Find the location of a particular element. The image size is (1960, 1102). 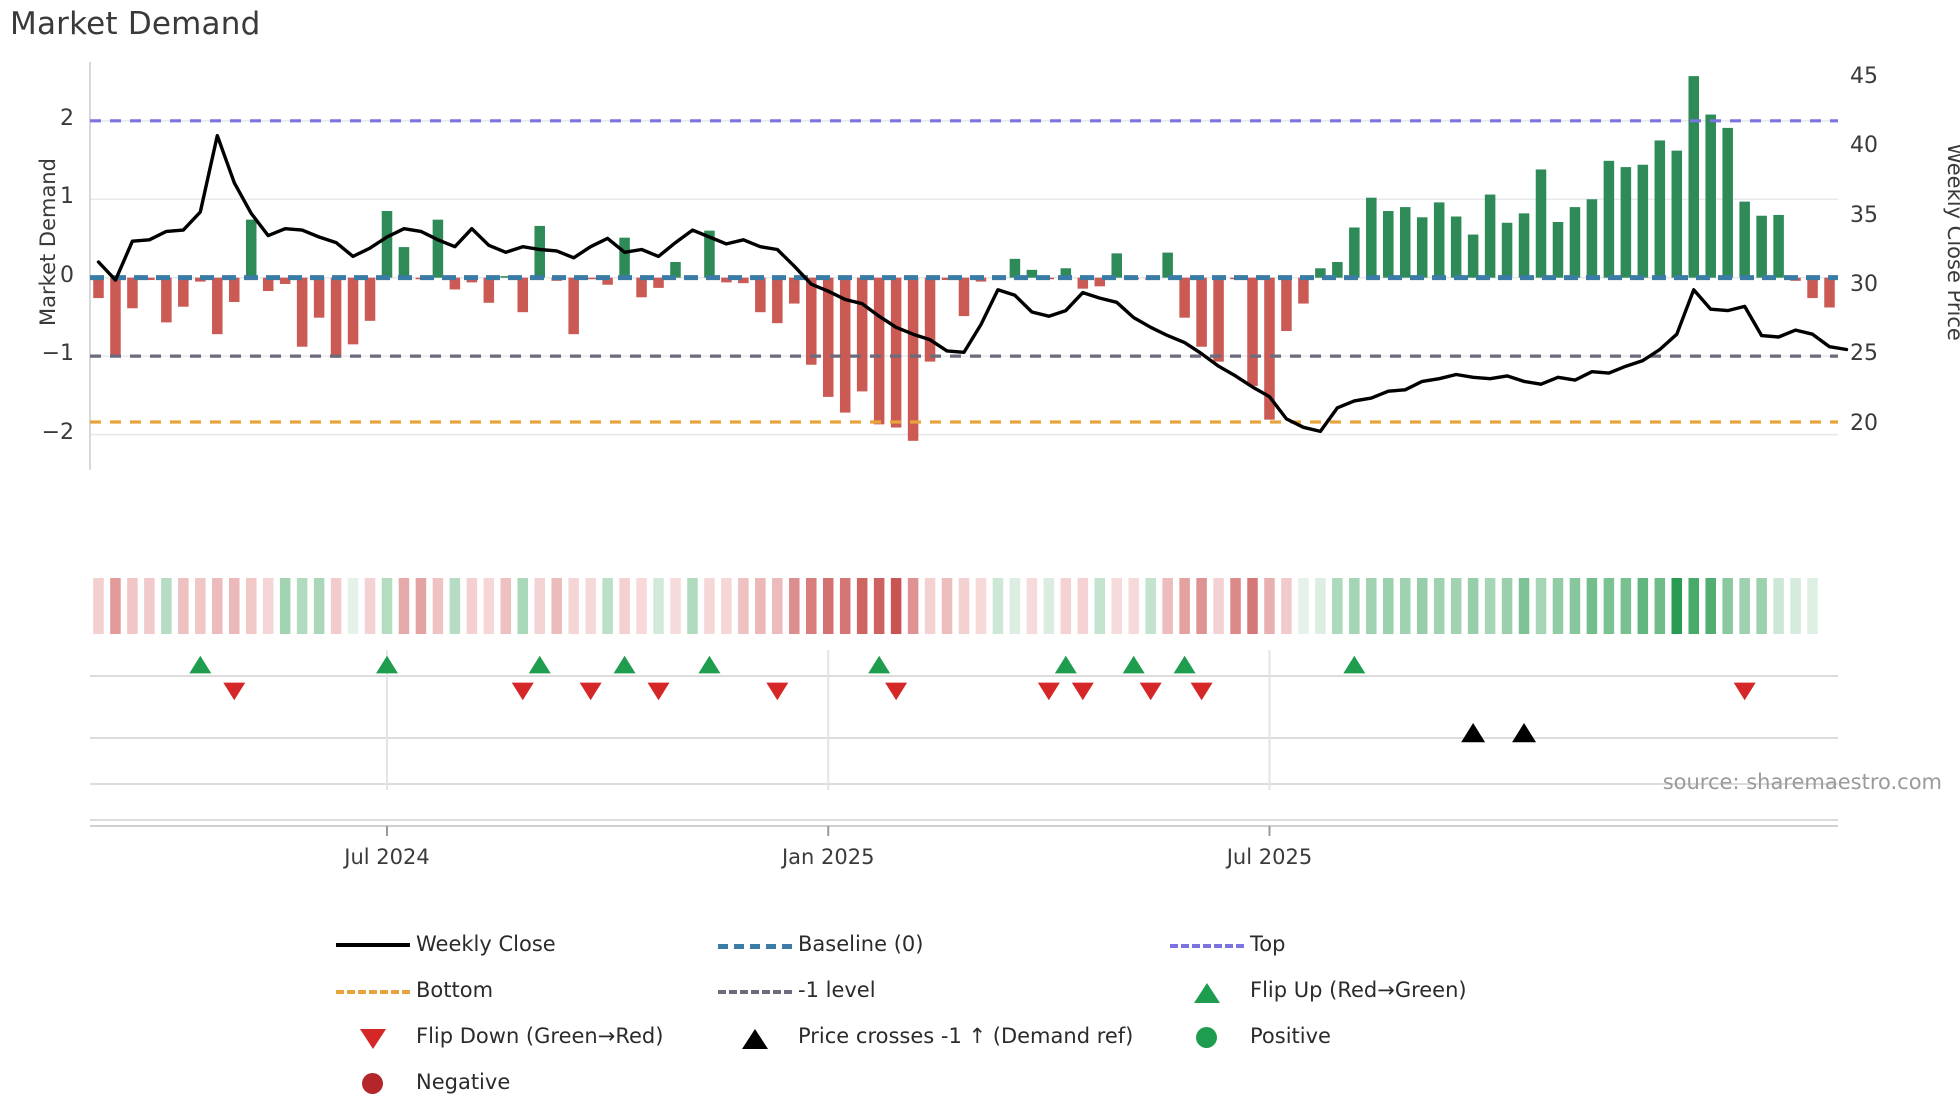

legend-item-label: Bottom is located at coordinates (455, 990).